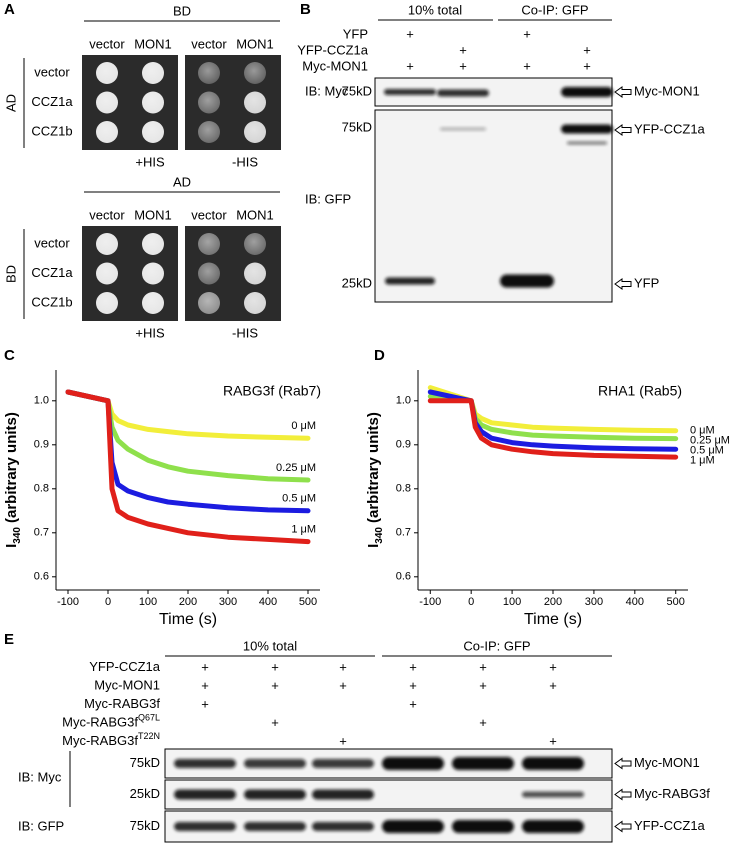 The width and height of the screenshot is (739, 863). I want to click on row-label: Myc-RABG3fT22N, so click(111, 739).